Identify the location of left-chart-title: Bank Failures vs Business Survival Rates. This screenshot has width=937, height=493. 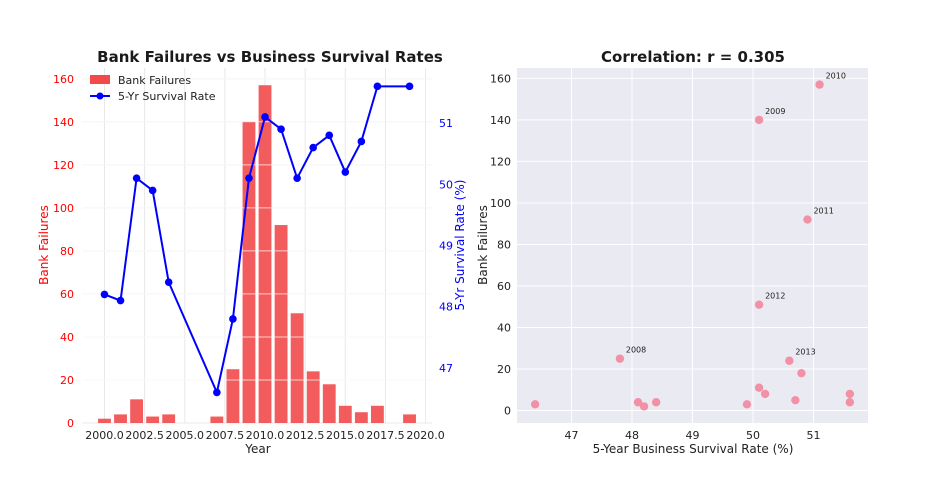
(270, 57).